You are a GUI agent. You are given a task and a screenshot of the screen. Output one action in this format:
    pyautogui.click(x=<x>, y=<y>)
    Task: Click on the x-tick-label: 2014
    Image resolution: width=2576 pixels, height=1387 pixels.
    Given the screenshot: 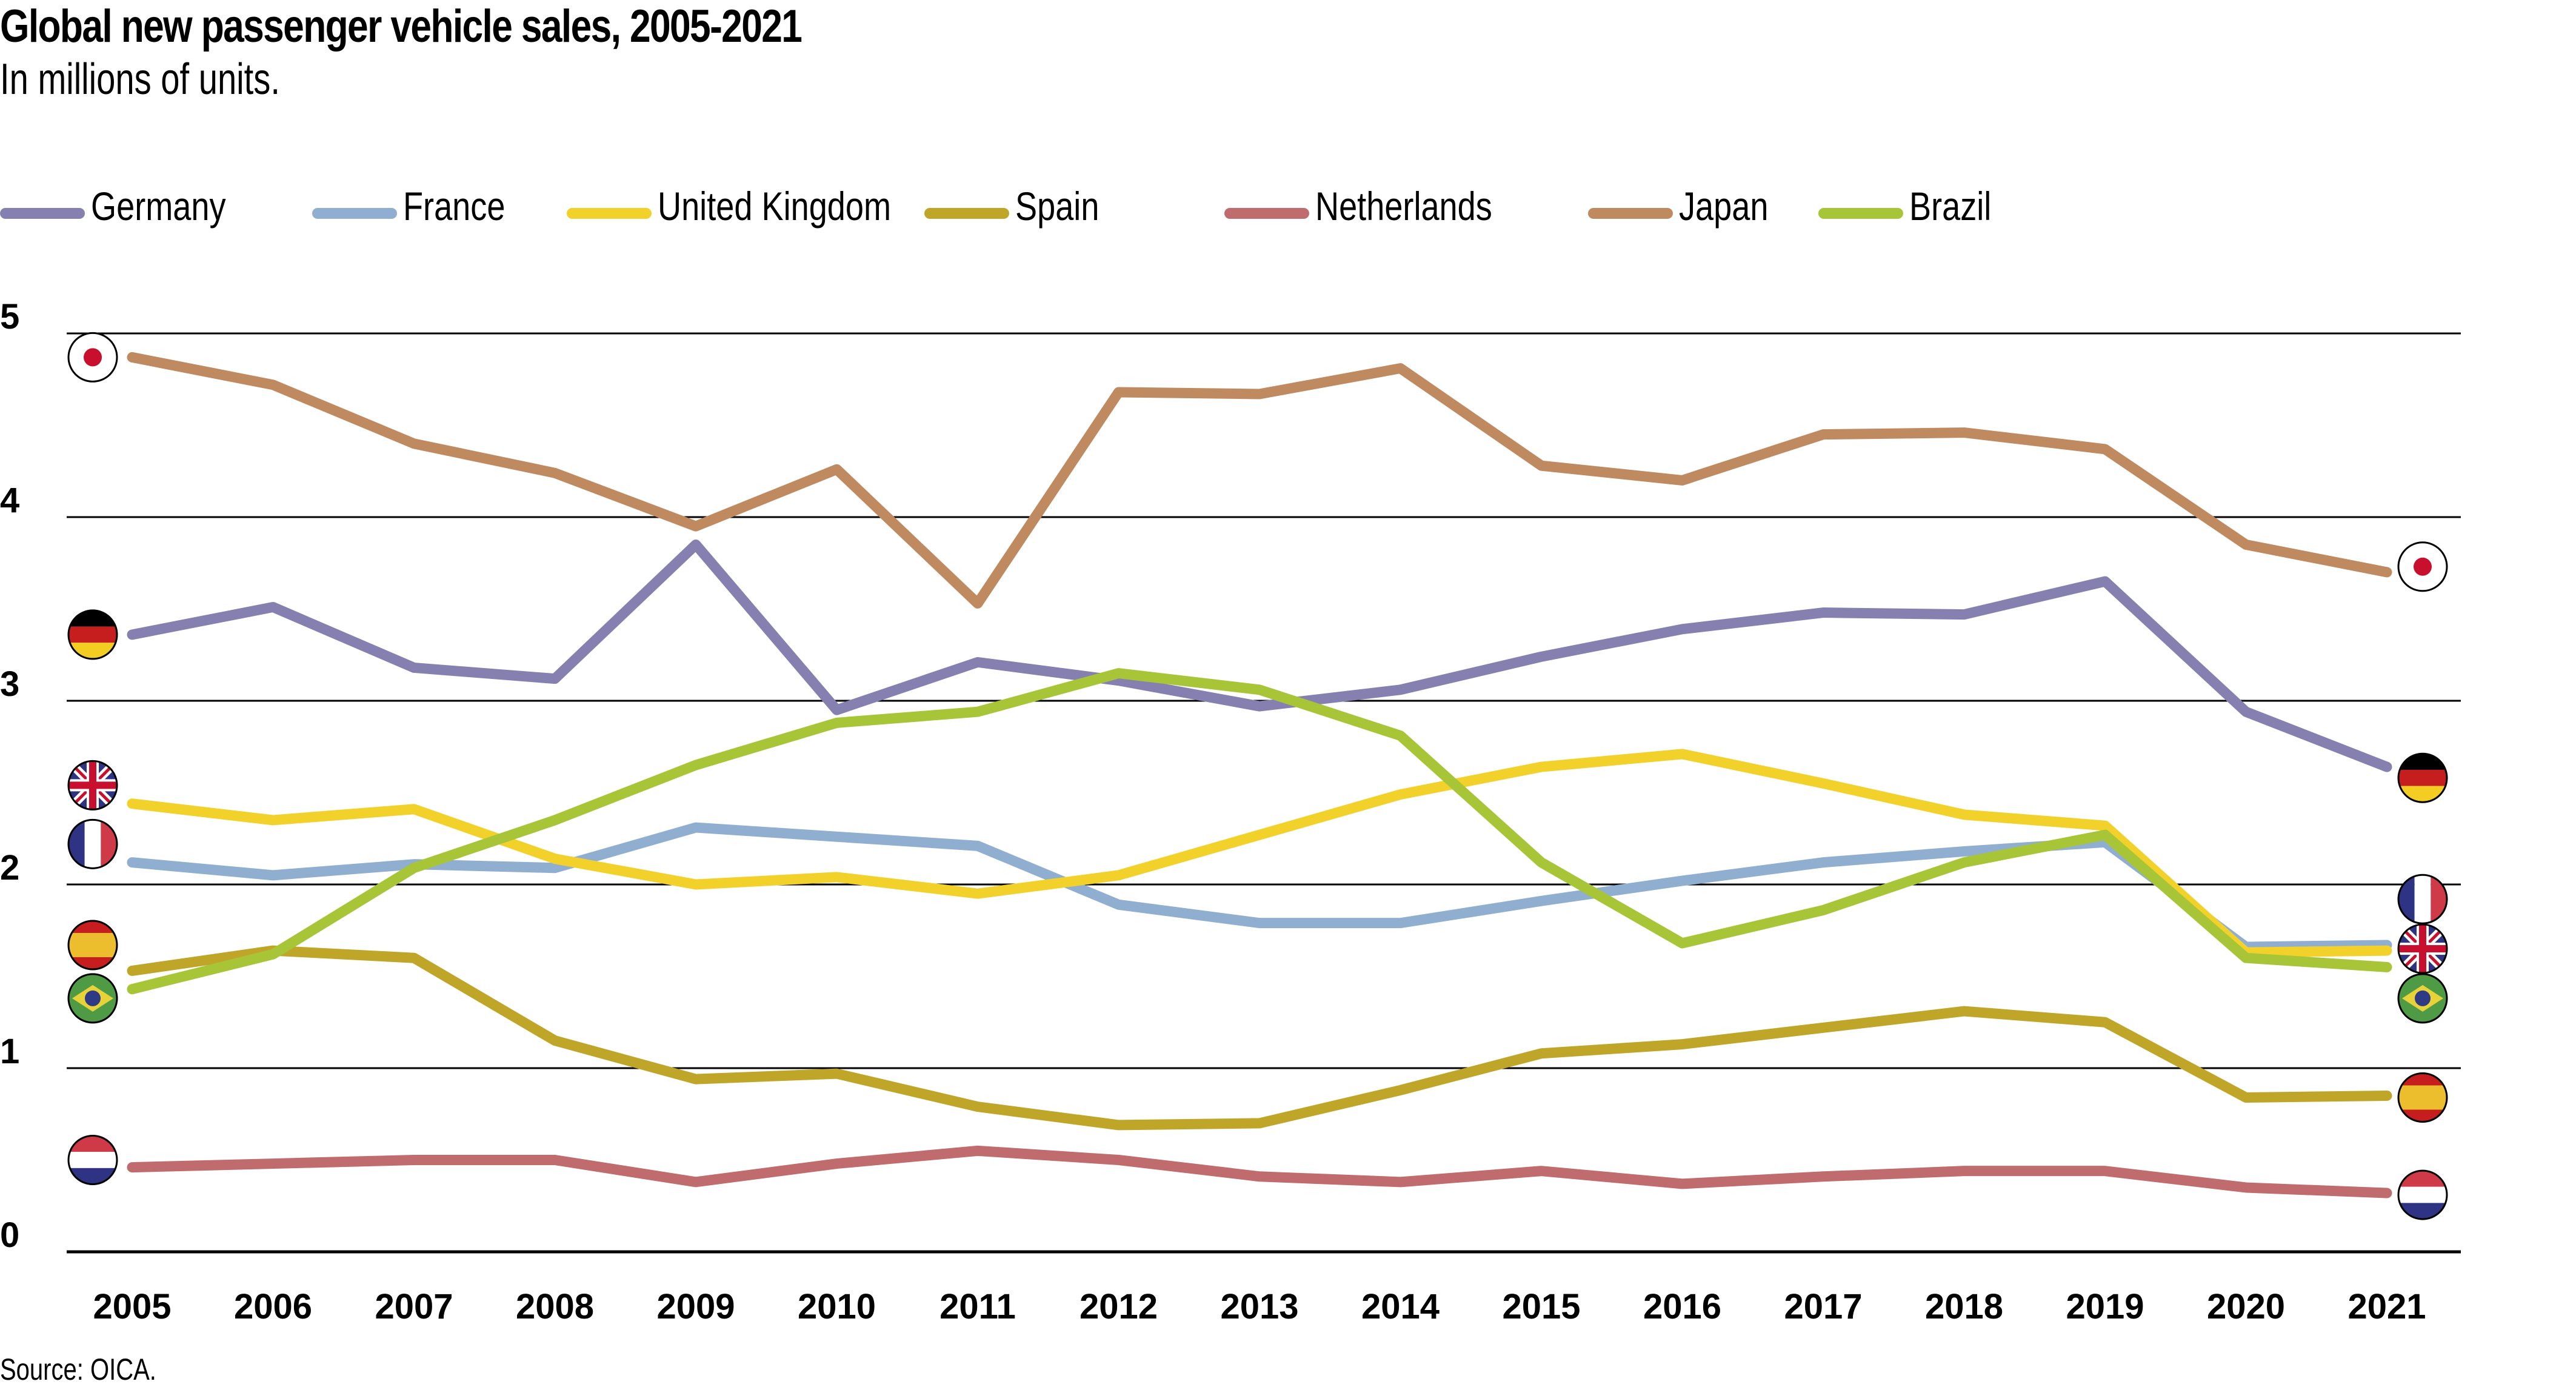 What is the action you would take?
    pyautogui.click(x=1401, y=1306)
    